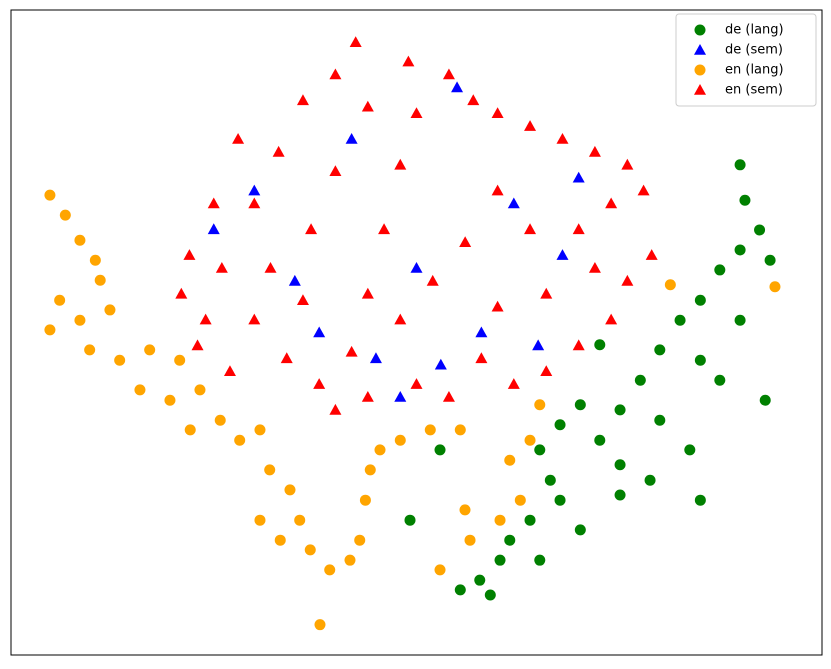 This screenshot has height=669, width=831. Describe the element at coordinates (754, 70) in the screenshot. I see `legend-label: en (lang)` at that location.